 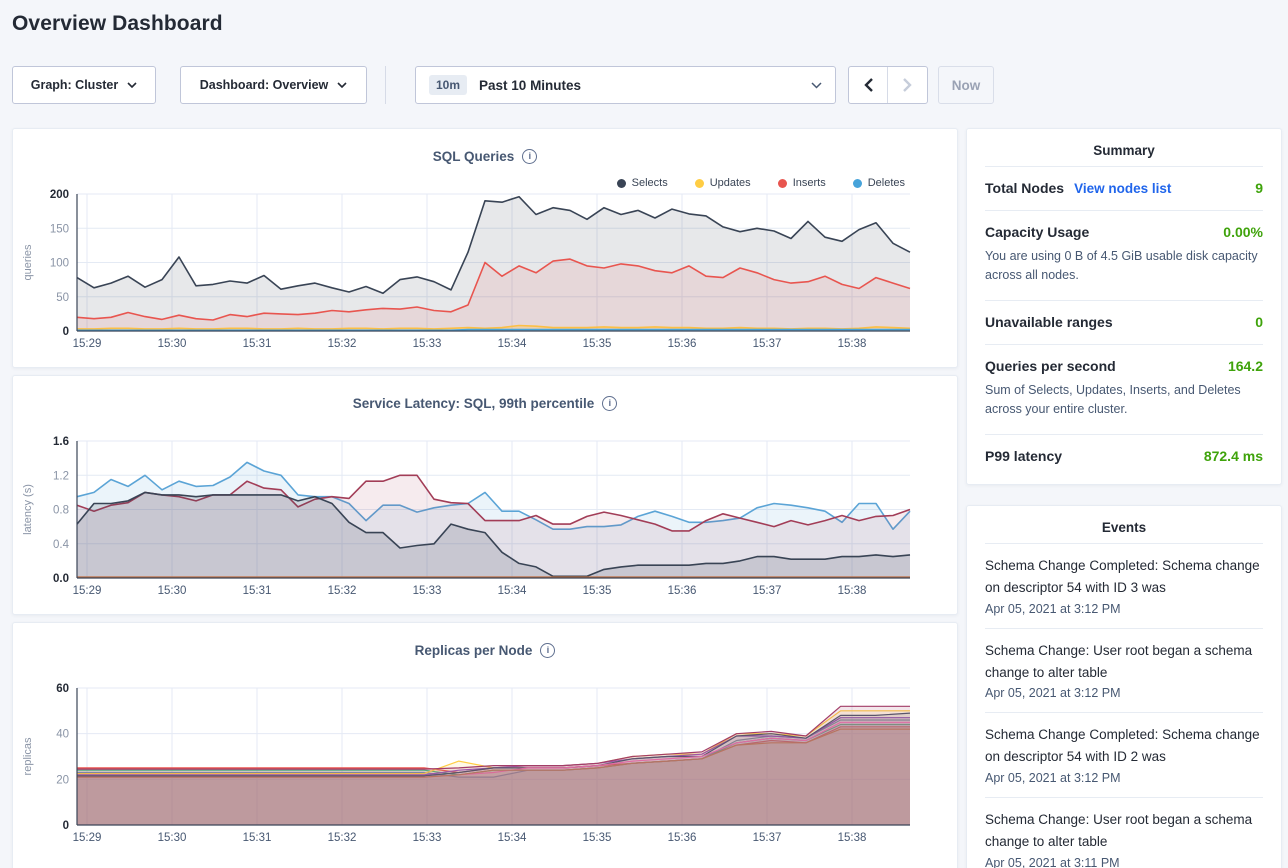 I want to click on summary-value: 164.2, so click(x=1245, y=365).